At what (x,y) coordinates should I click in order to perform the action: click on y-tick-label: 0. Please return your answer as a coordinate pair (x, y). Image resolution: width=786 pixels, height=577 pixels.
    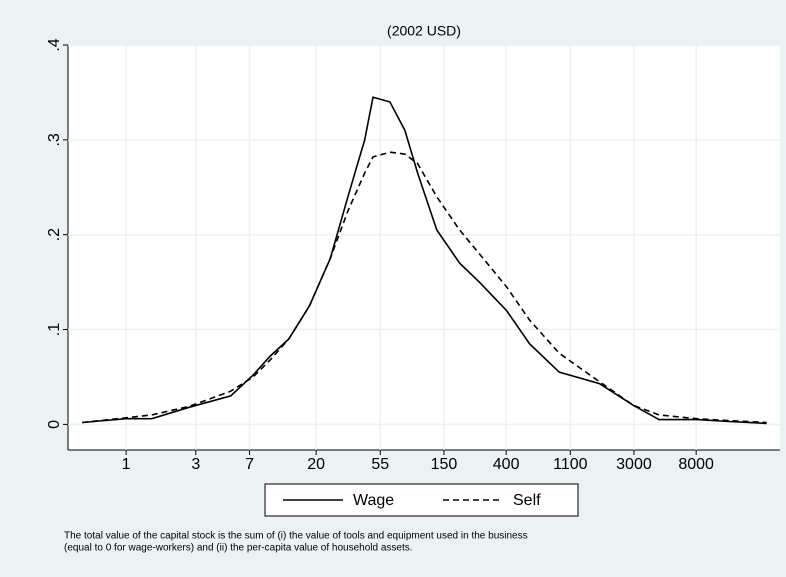
    Looking at the image, I should click on (54, 424).